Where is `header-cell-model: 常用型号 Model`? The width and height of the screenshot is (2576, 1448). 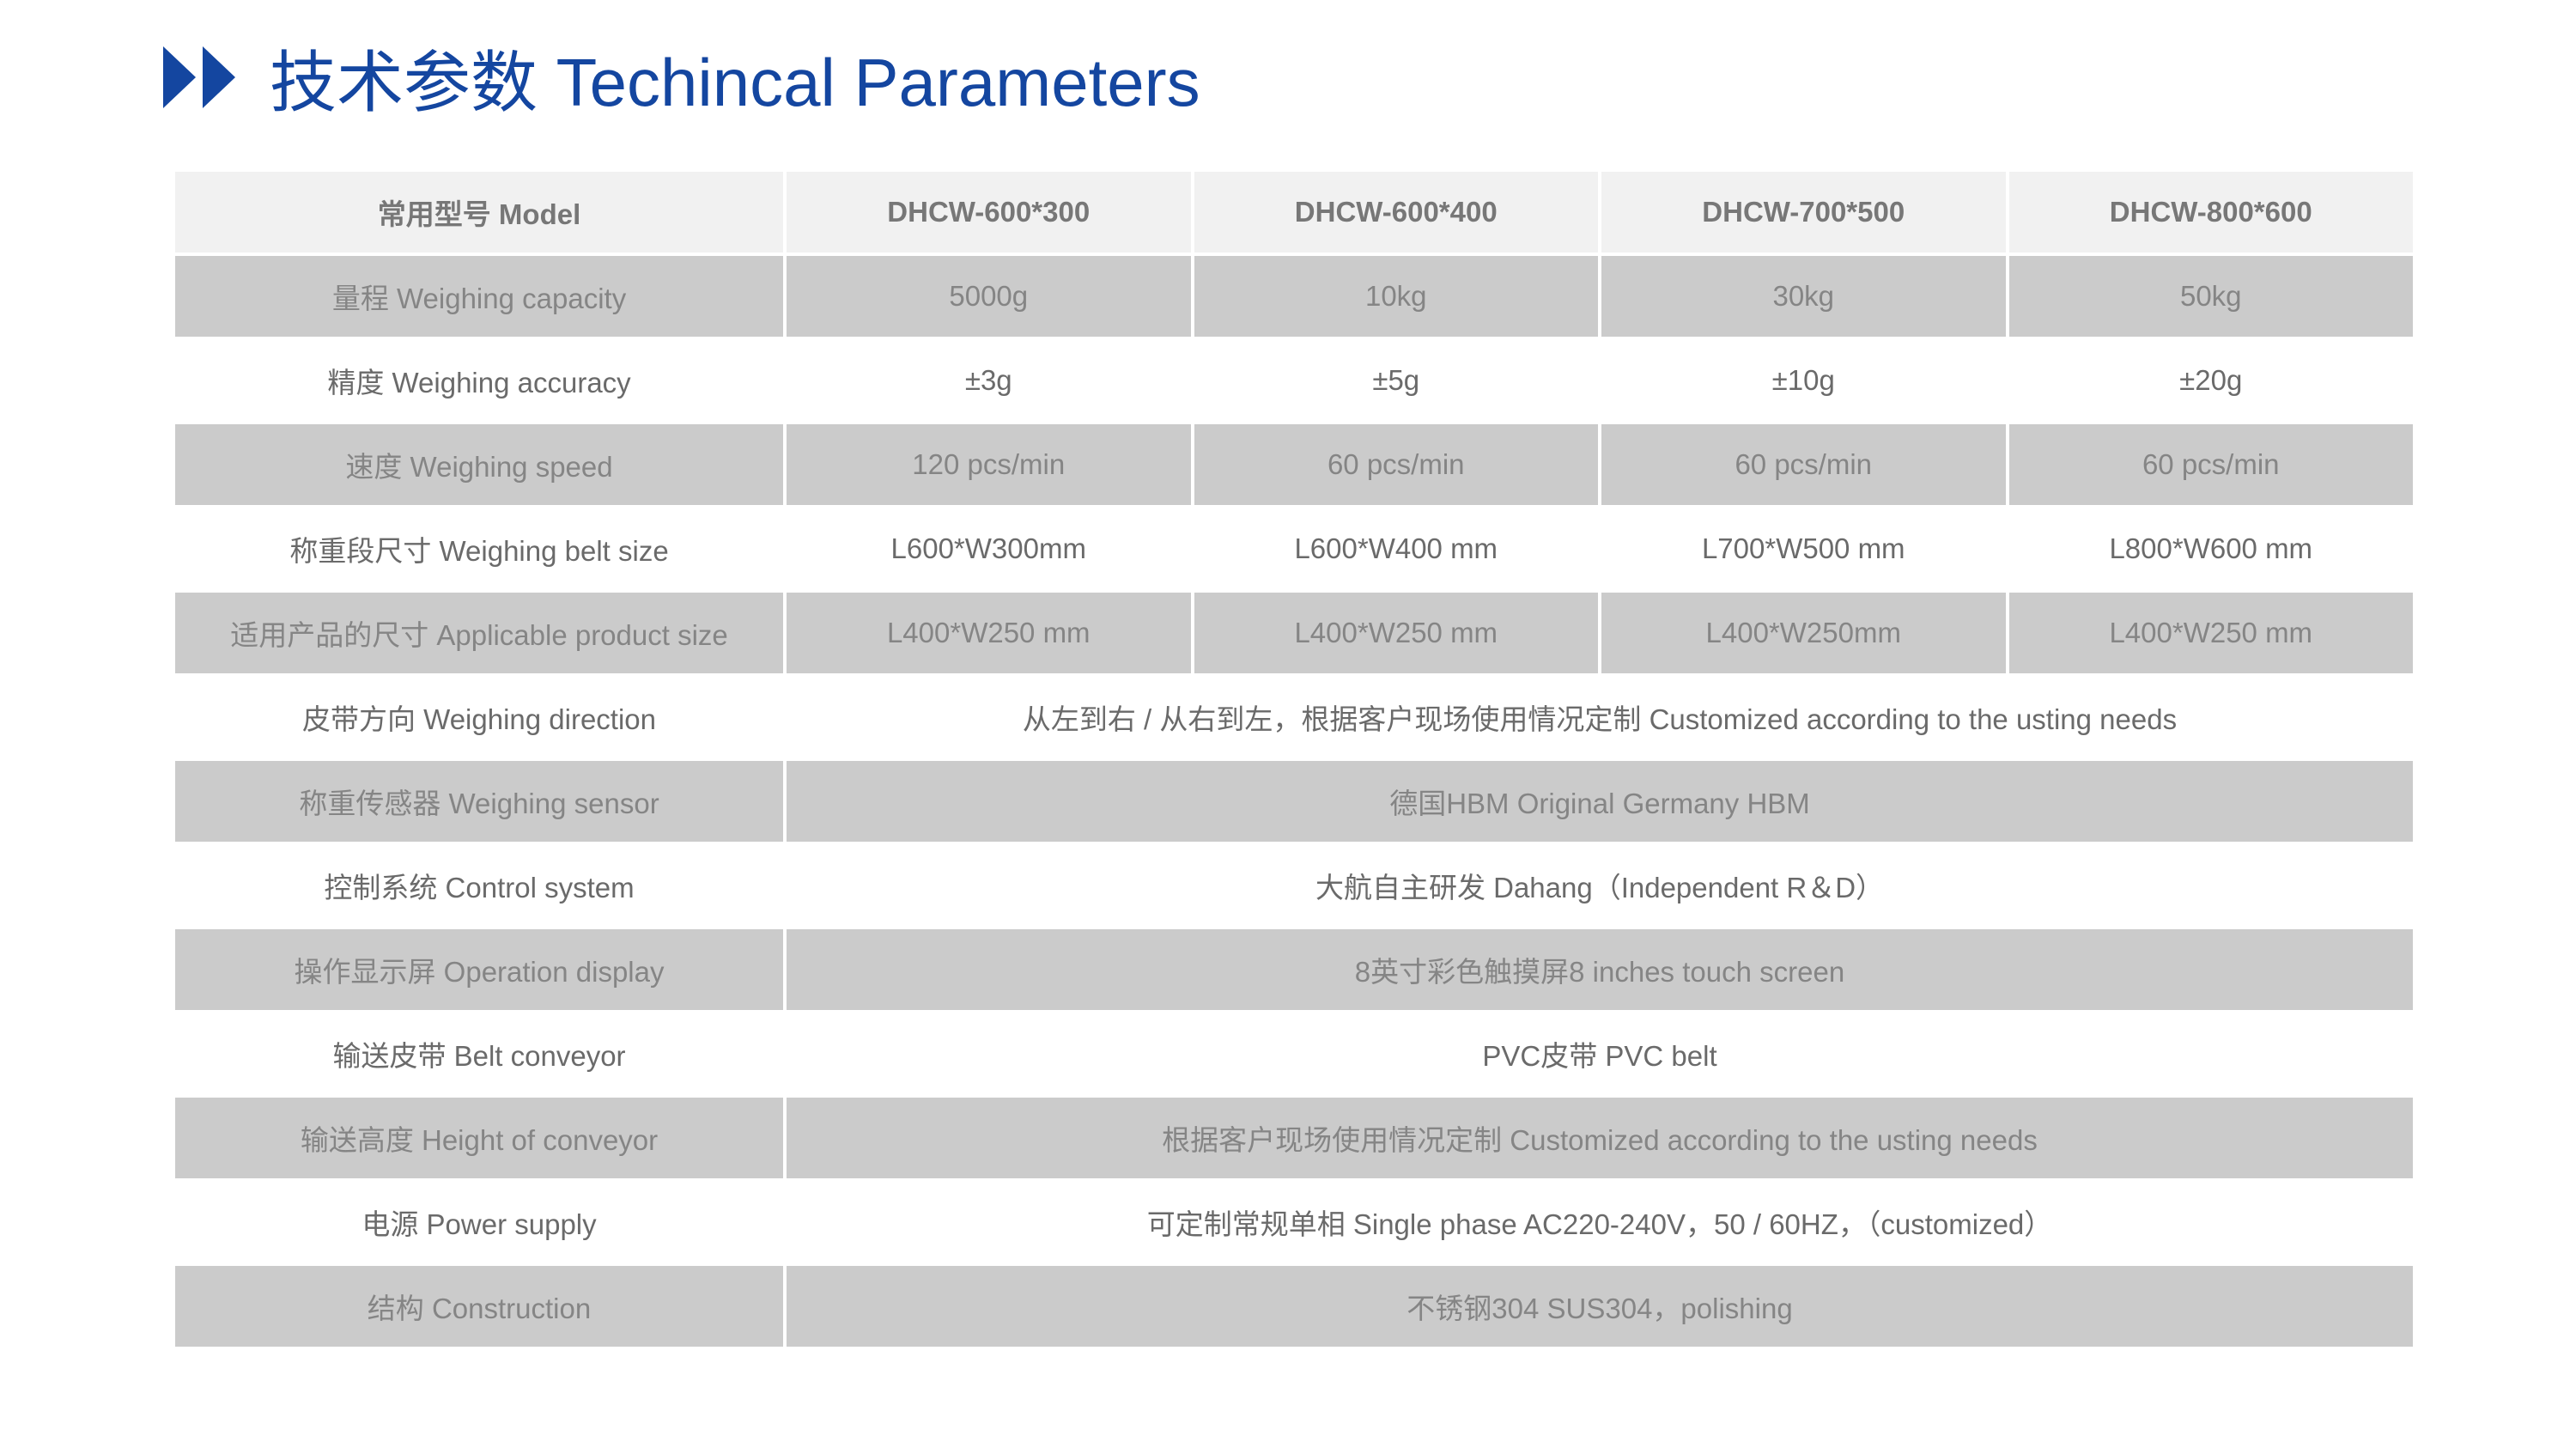
header-cell-model: 常用型号 Model is located at coordinates (479, 212).